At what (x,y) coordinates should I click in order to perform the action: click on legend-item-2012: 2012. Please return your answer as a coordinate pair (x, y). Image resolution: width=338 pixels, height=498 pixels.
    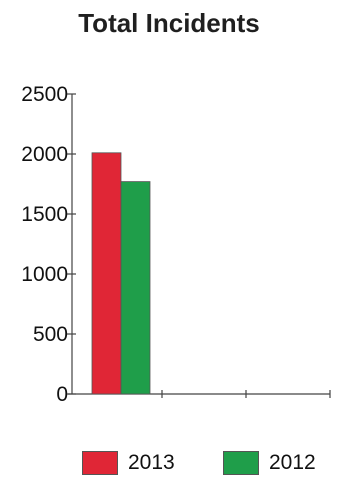
    Looking at the image, I should click on (269, 463).